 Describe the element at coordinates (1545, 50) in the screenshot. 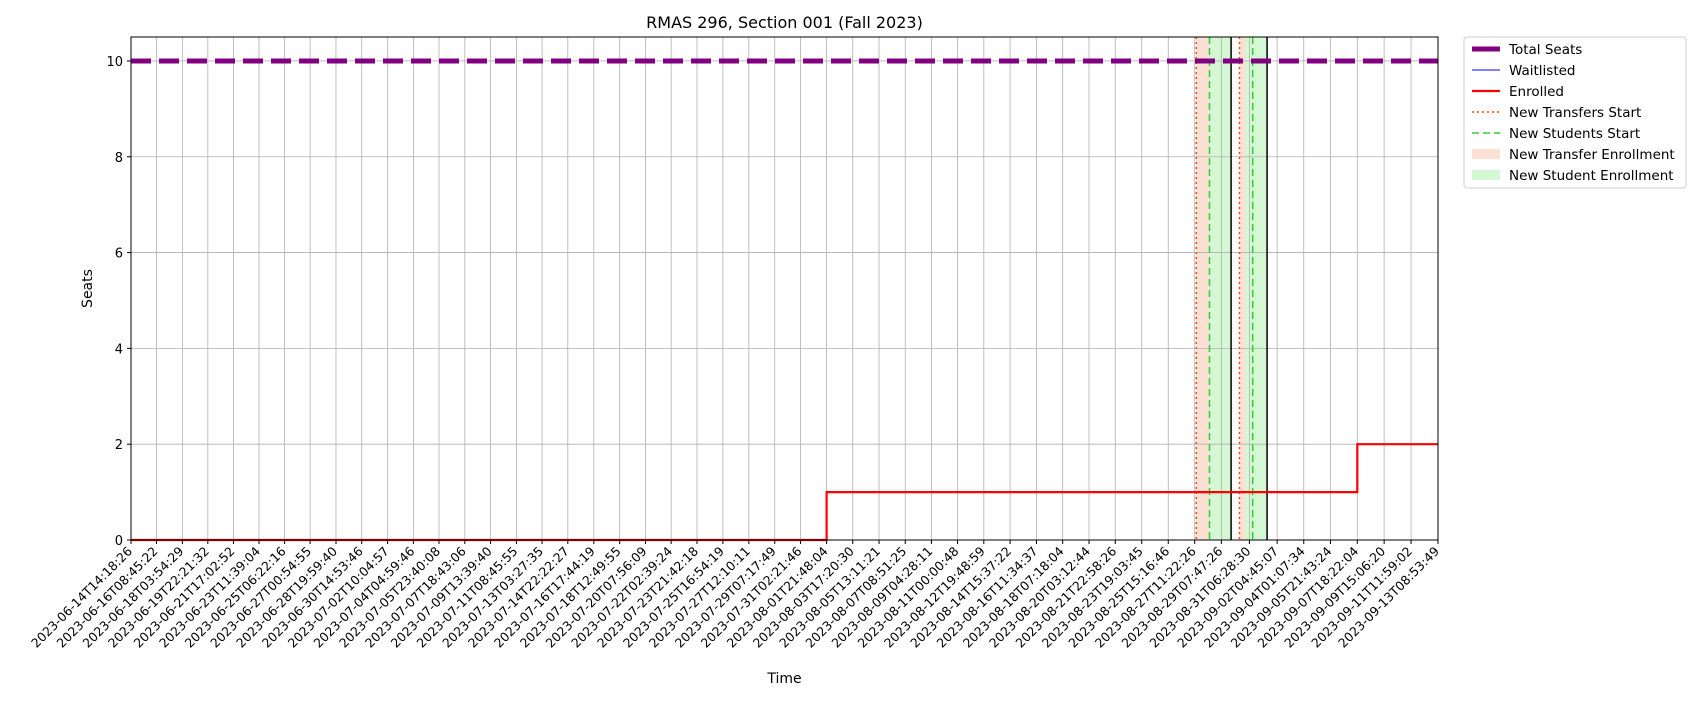

I see `legend-label: Total Seats` at that location.